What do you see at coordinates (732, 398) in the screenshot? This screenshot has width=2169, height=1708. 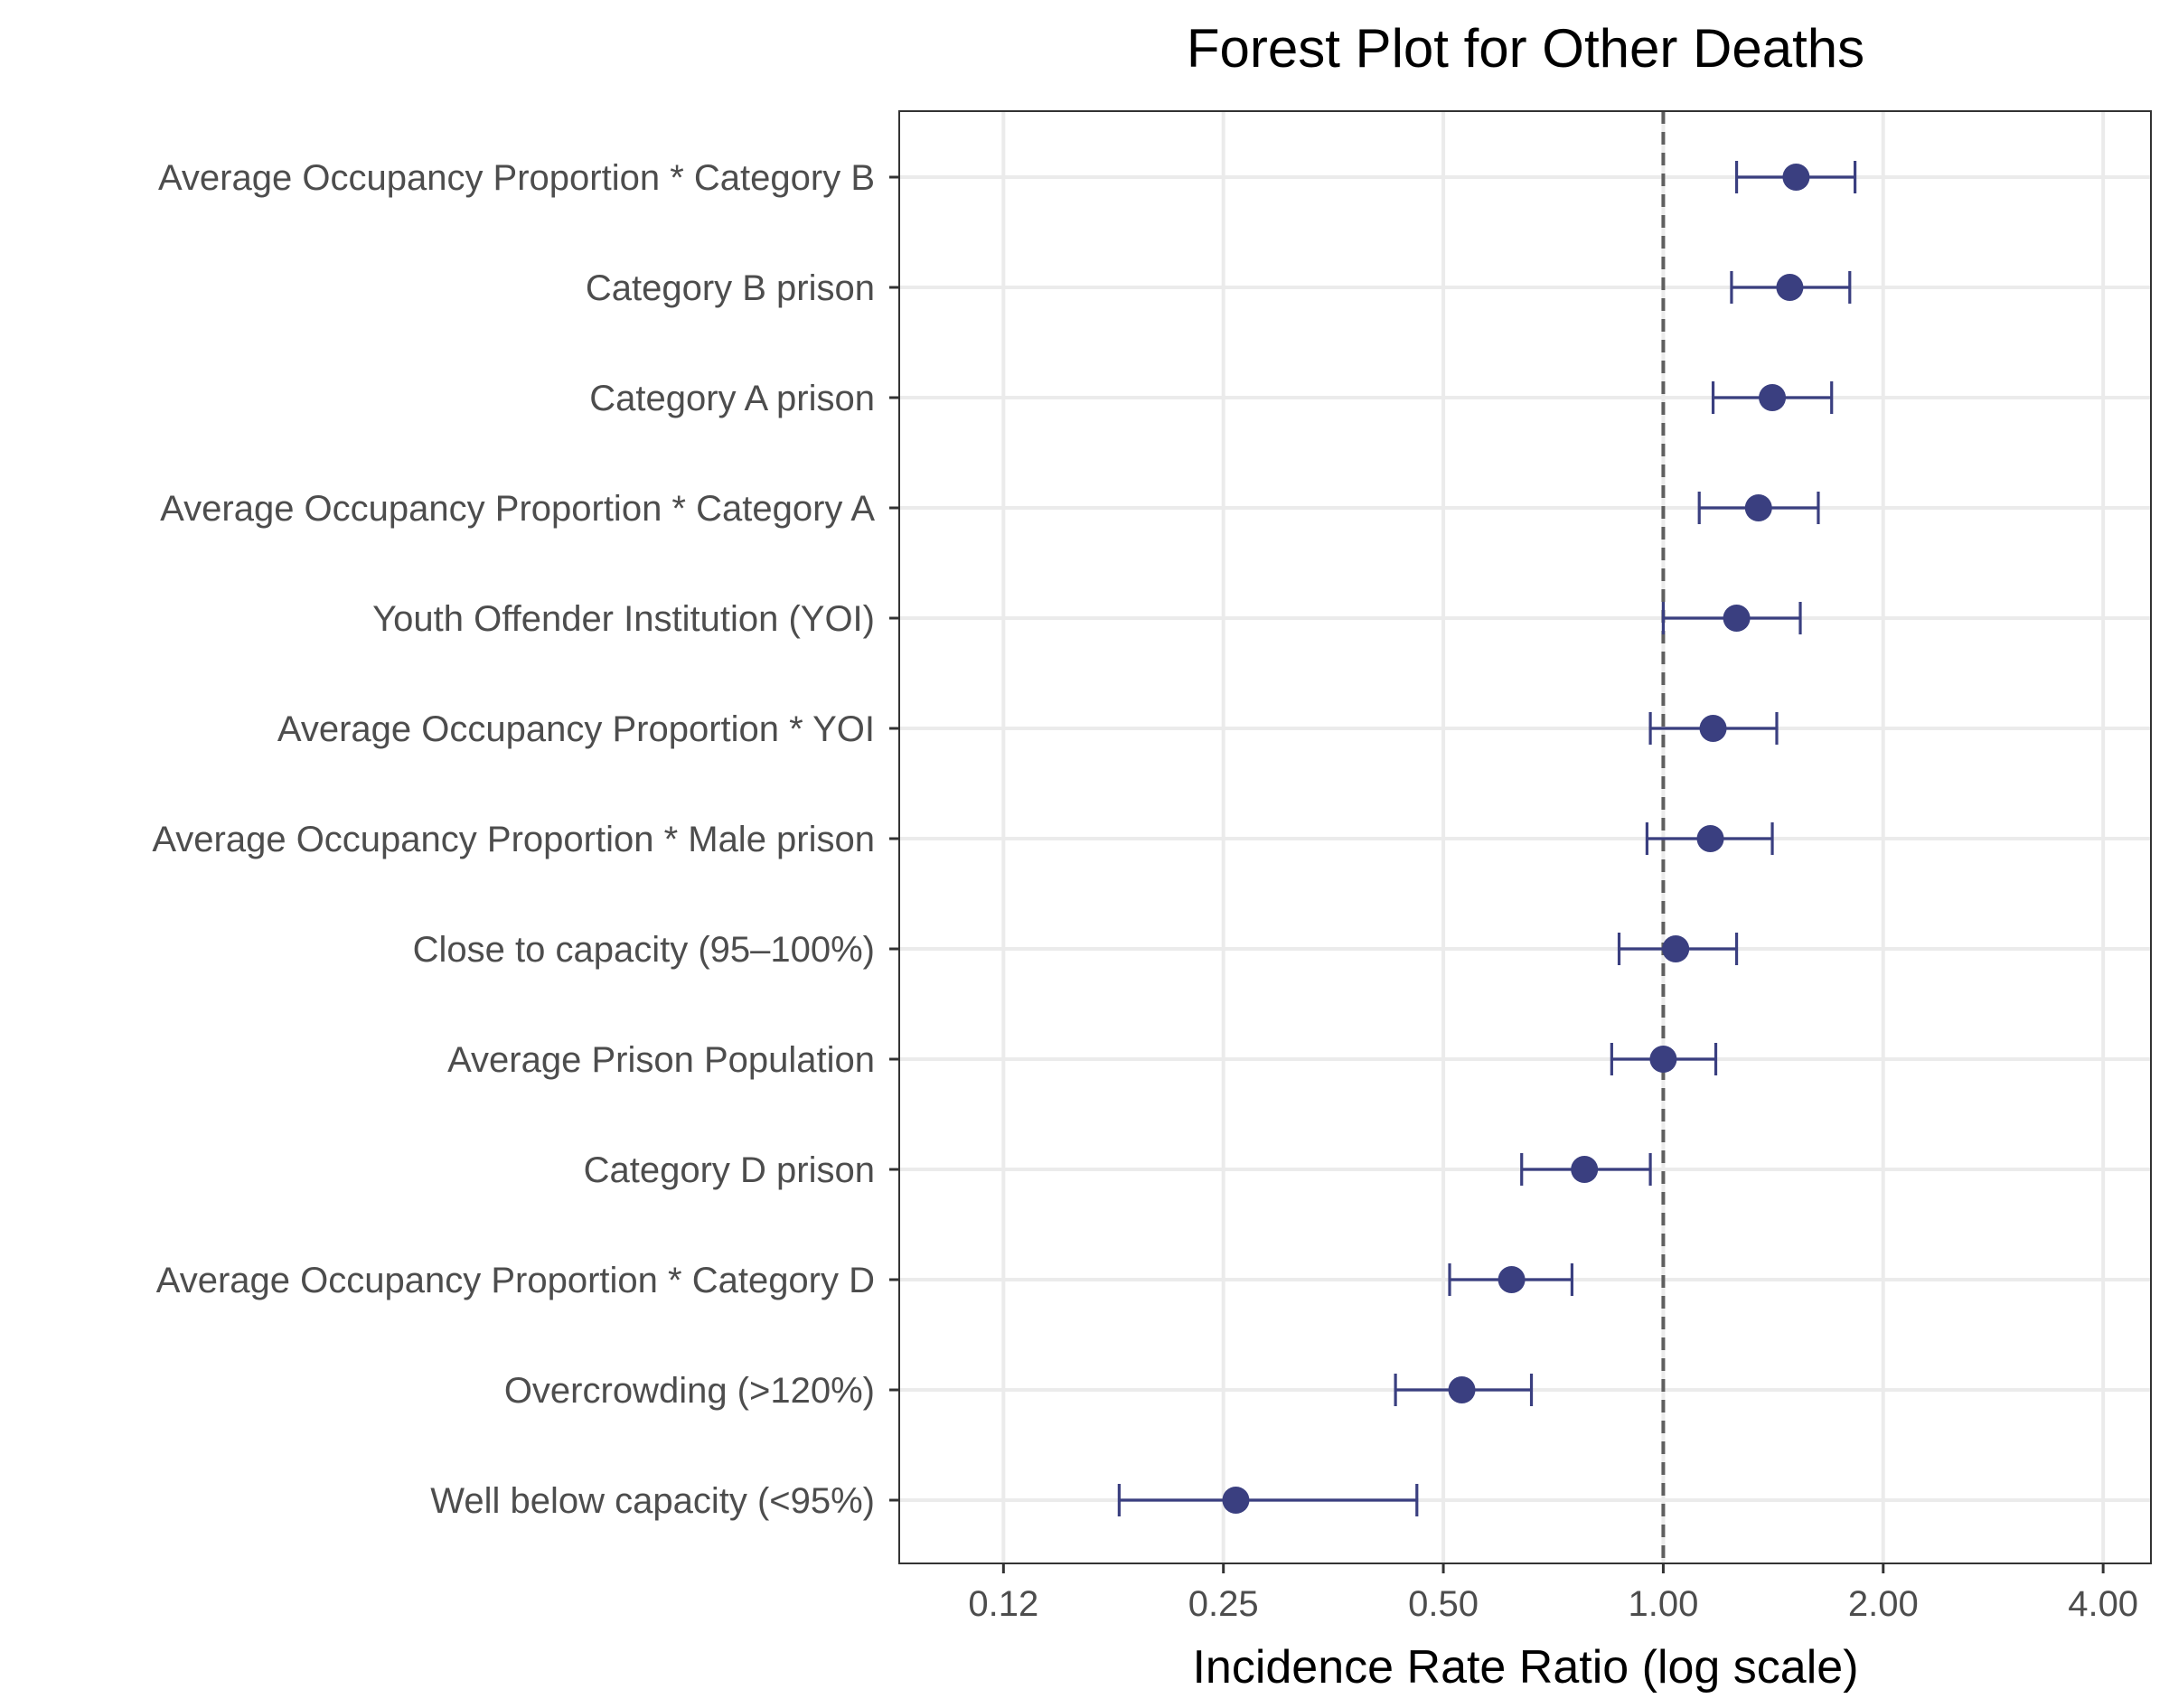 I see `y-tick-label: Category A prison` at bounding box center [732, 398].